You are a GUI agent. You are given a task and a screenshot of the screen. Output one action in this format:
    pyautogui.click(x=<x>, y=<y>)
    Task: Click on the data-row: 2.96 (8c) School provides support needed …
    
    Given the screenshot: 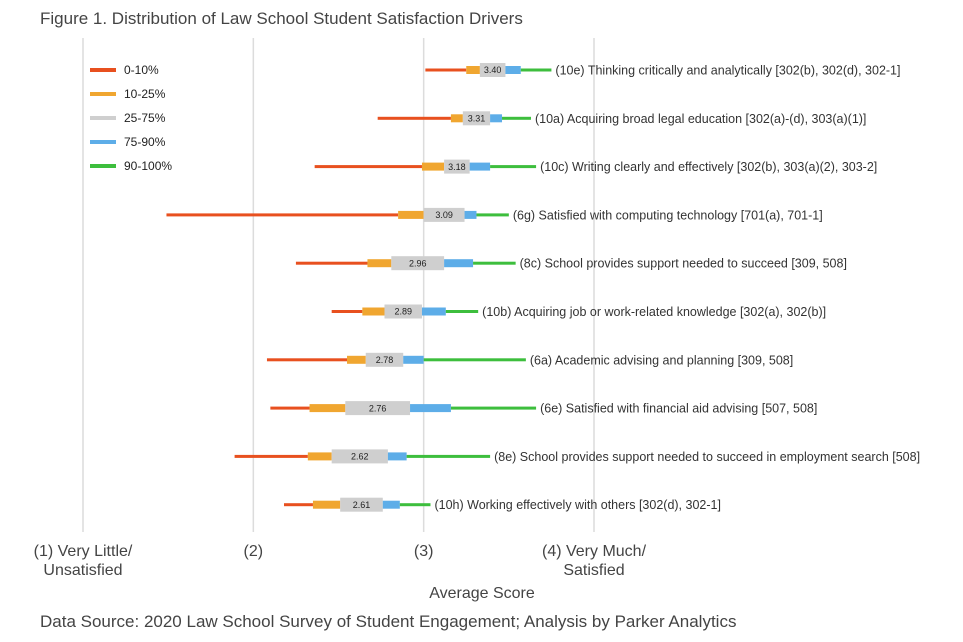 What is the action you would take?
    pyautogui.click(x=571, y=263)
    